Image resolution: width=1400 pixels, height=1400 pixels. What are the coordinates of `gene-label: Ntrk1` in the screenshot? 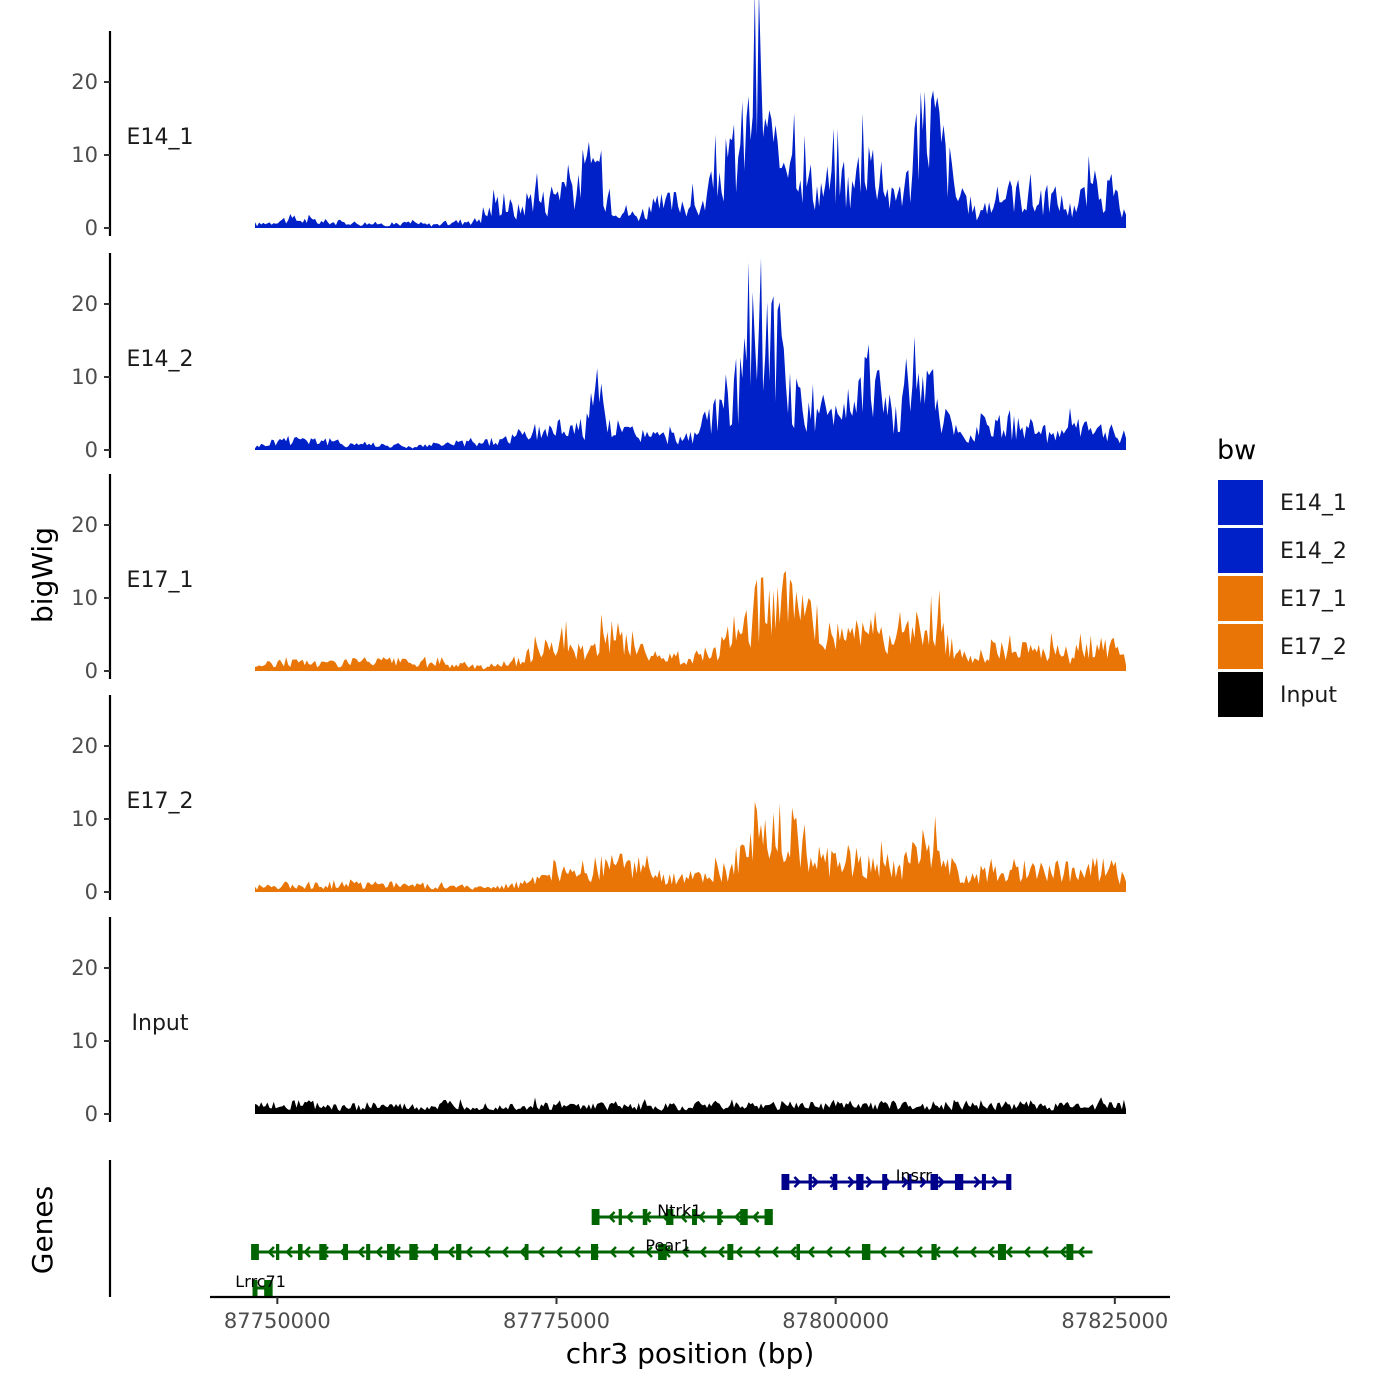 It's located at (679, 1210).